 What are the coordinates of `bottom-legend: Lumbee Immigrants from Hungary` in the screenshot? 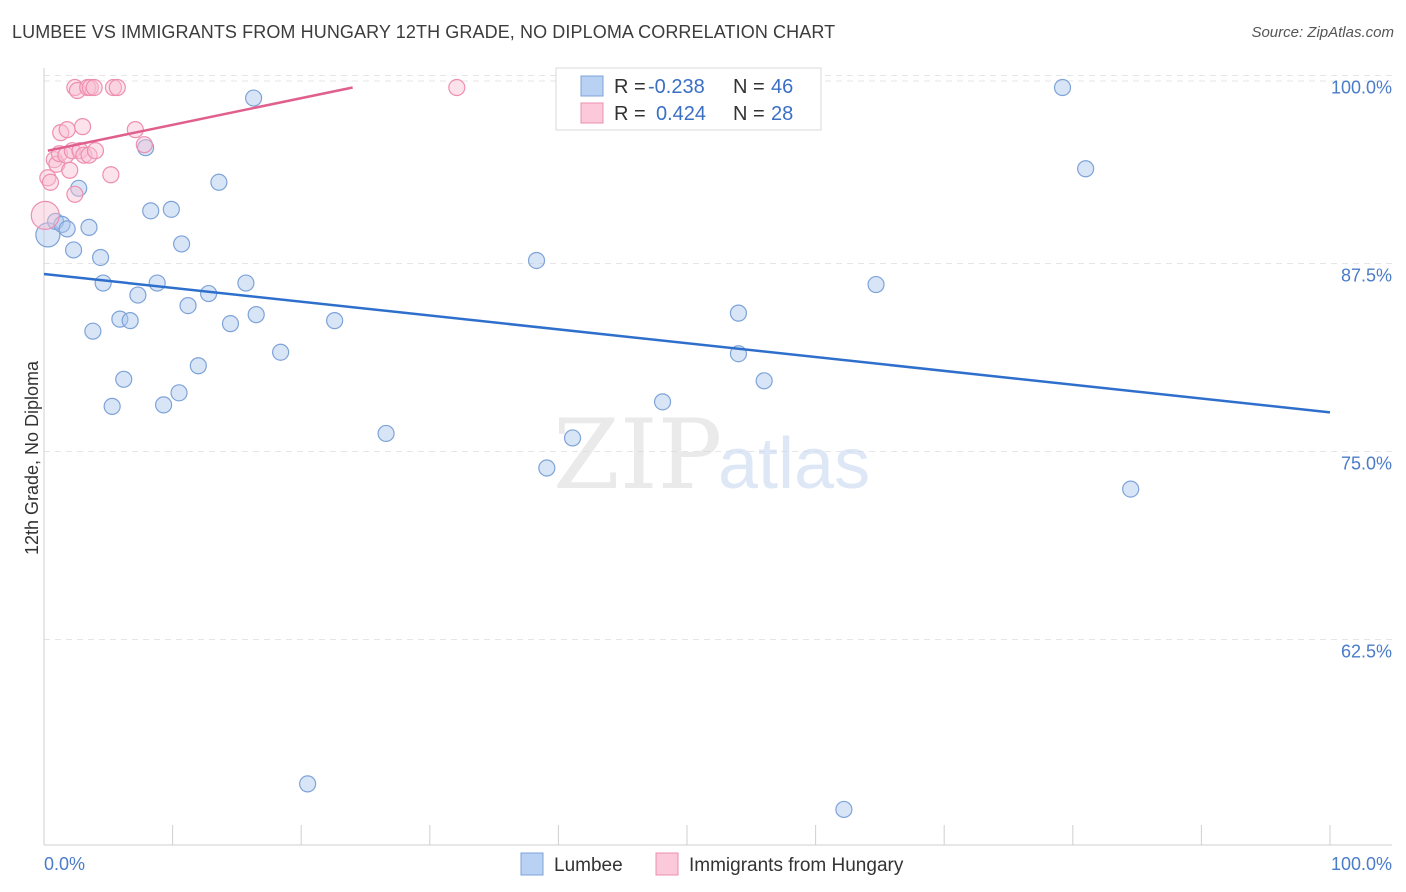 It's located at (712, 864).